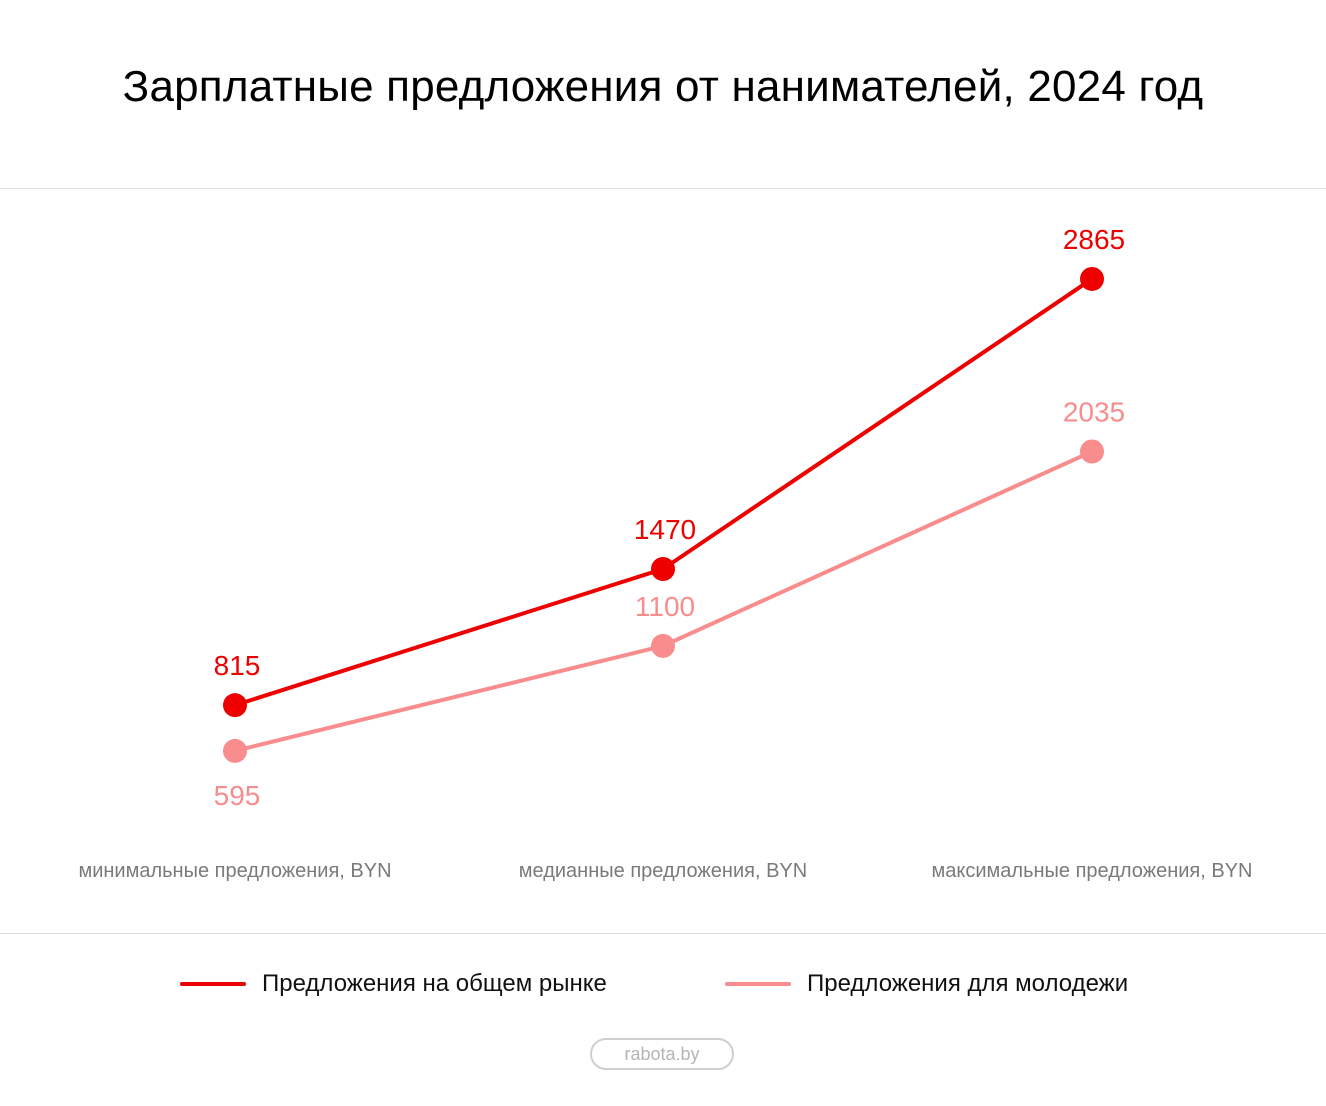  What do you see at coordinates (237, 795) in the screenshot?
I see `data-label-youth-min: 595` at bounding box center [237, 795].